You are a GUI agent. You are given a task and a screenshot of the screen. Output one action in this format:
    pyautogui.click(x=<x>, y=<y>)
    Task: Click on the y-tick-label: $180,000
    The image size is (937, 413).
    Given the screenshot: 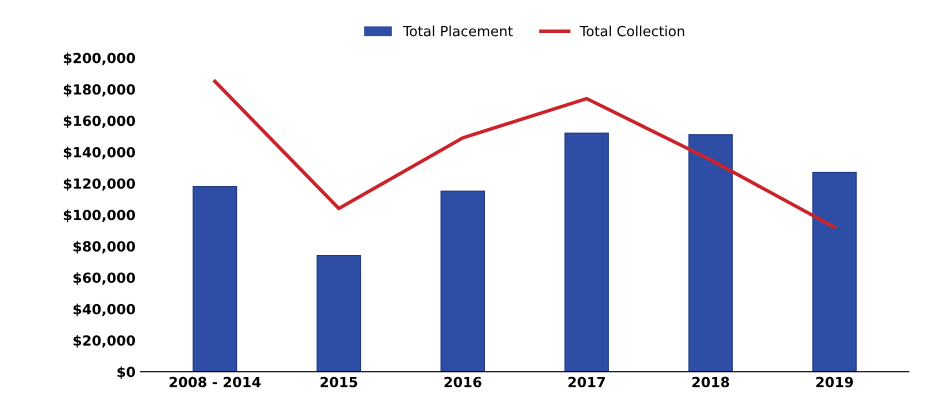 What is the action you would take?
    pyautogui.click(x=100, y=90)
    